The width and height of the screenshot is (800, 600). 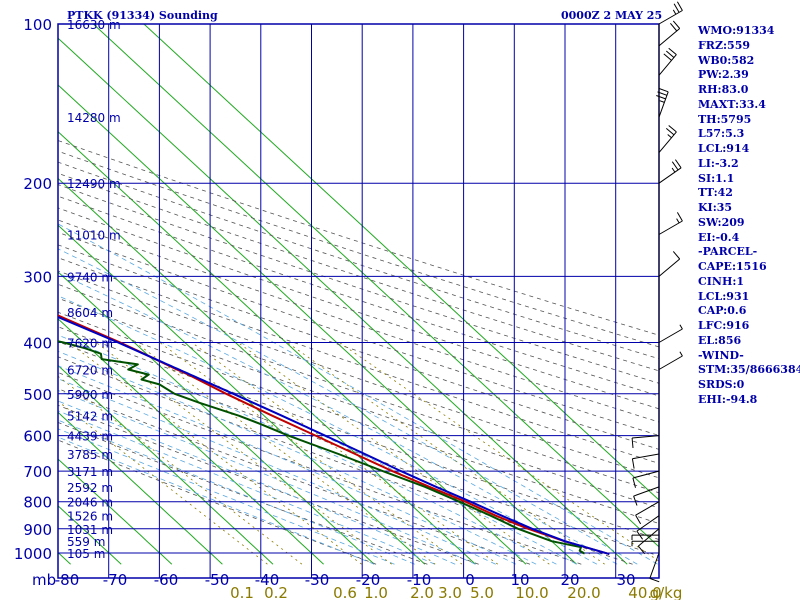 What do you see at coordinates (115, 580) in the screenshot?
I see `temperature-tick-label: -70` at bounding box center [115, 580].